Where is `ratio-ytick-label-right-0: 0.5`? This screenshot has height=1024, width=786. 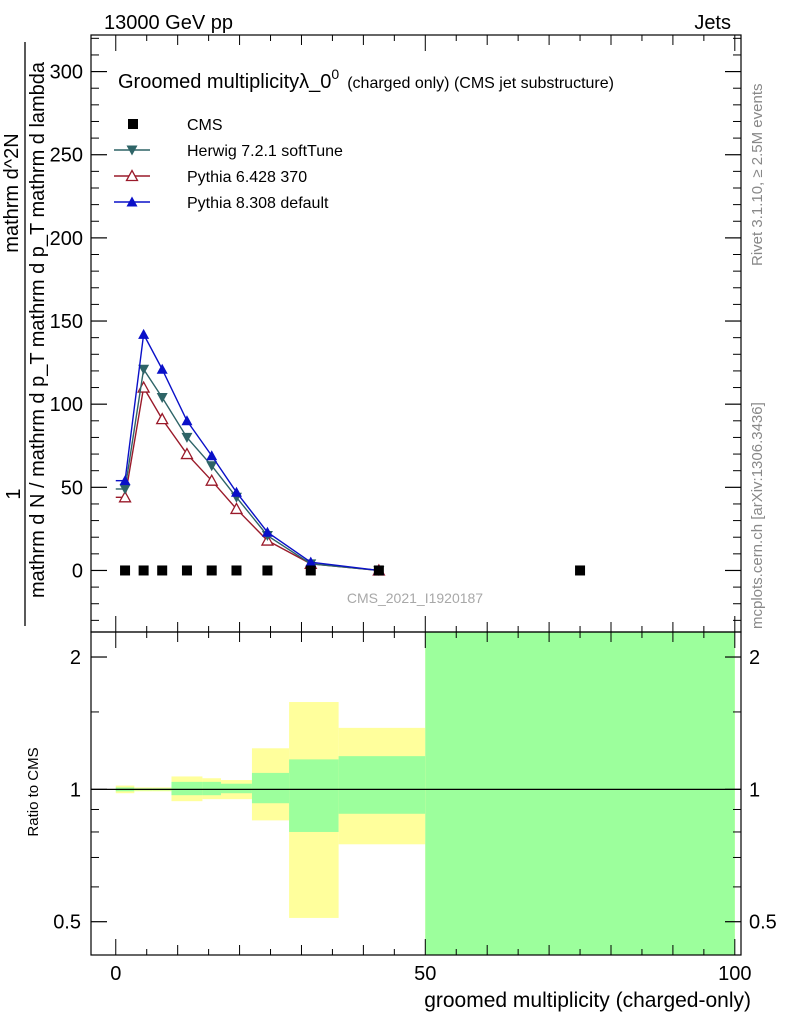 ratio-ytick-label-right-0: 0.5 is located at coordinates (763, 923).